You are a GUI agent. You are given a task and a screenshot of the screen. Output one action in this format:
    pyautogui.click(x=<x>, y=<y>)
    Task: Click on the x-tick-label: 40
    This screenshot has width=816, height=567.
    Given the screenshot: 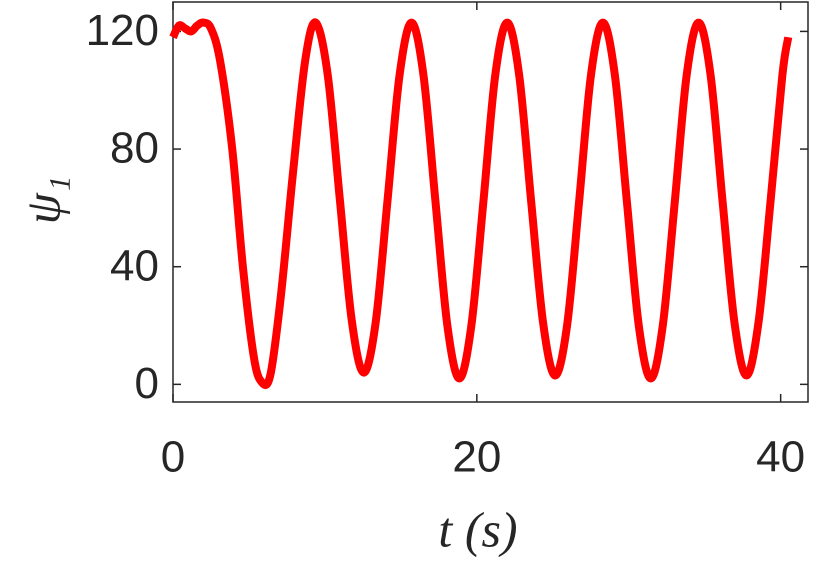 What is the action you would take?
    pyautogui.click(x=780, y=457)
    